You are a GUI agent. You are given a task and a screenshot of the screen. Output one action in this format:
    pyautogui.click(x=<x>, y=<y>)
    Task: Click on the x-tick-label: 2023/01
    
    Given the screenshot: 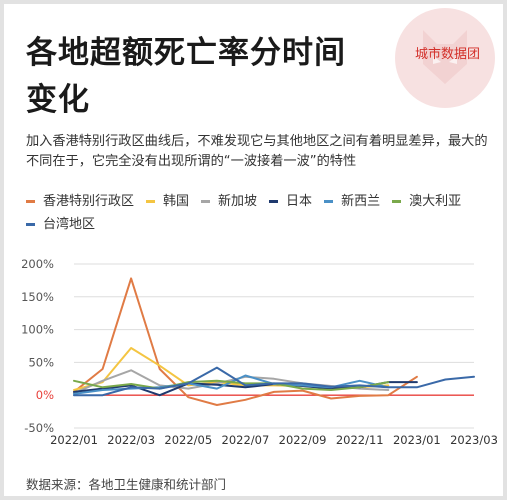 What is the action you would take?
    pyautogui.click(x=417, y=440)
    